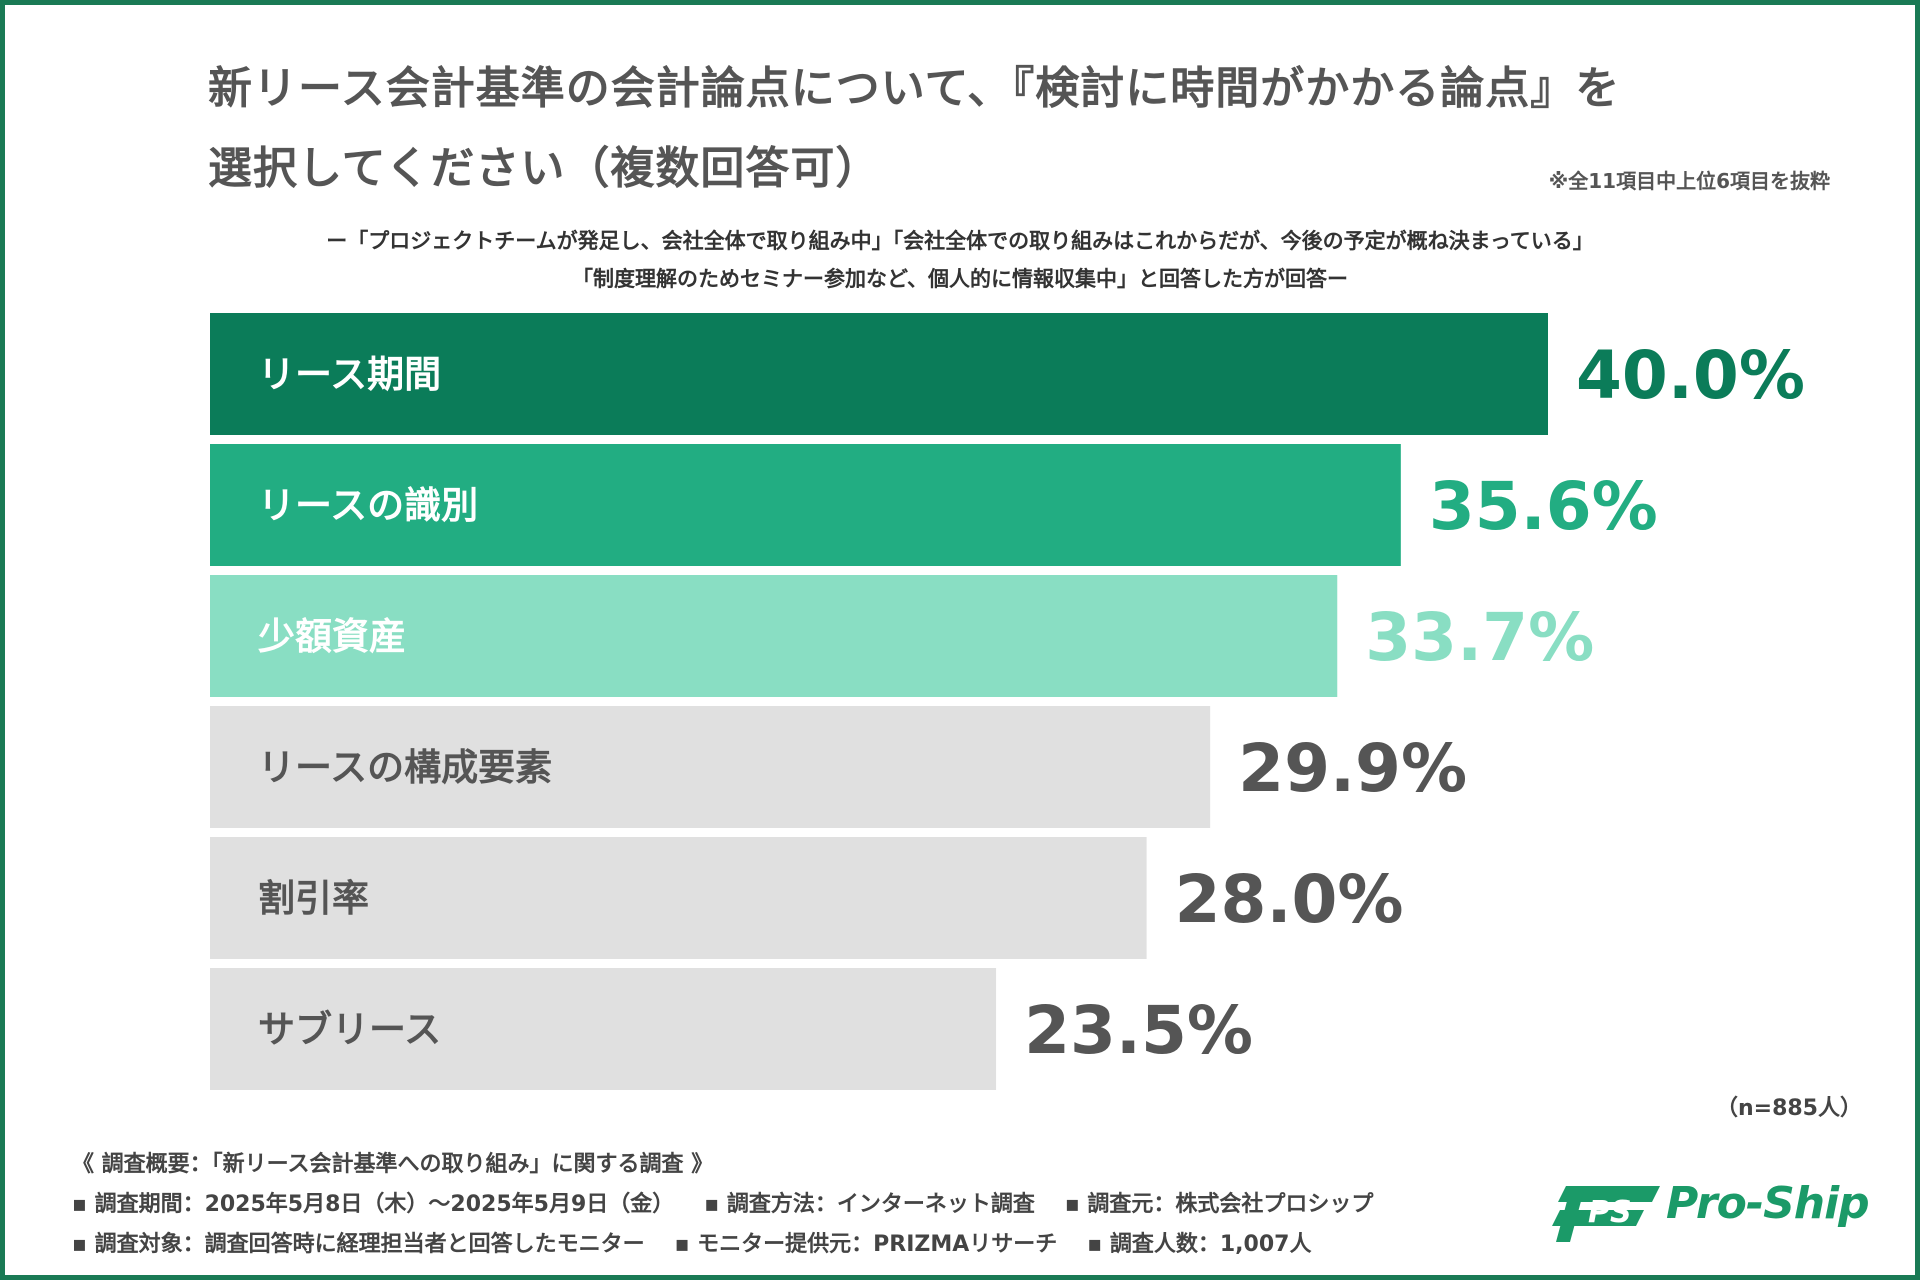 Image resolution: width=1920 pixels, height=1280 pixels. Describe the element at coordinates (866, 1244) in the screenshot. I see `survey-provider: ▪ モニター提供元：PRIZMAリサーチ` at that location.